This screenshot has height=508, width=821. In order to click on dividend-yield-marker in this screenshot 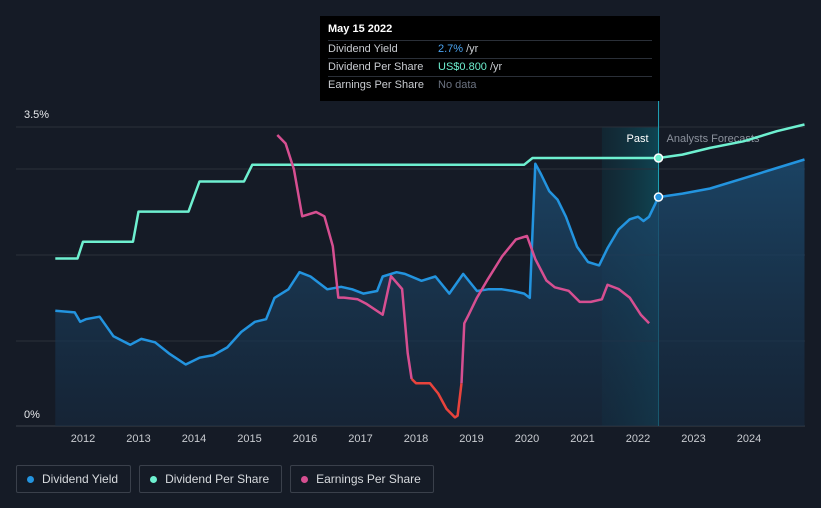, I will do `click(658, 197)`.